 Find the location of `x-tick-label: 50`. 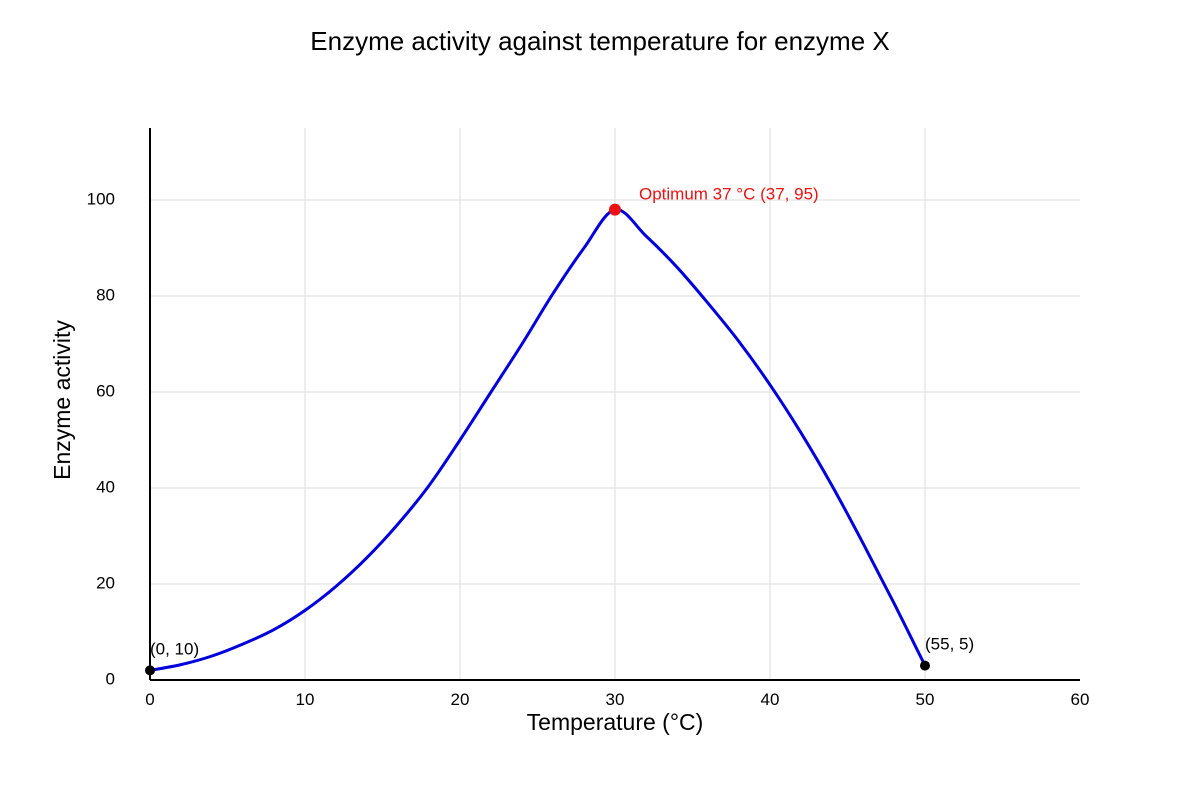

x-tick-label: 50 is located at coordinates (925, 699).